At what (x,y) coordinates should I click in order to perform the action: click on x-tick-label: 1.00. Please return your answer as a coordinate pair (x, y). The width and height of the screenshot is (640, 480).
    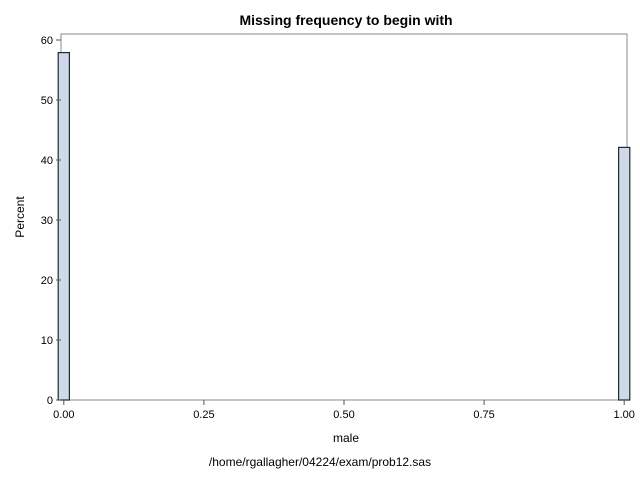
    Looking at the image, I should click on (623, 415).